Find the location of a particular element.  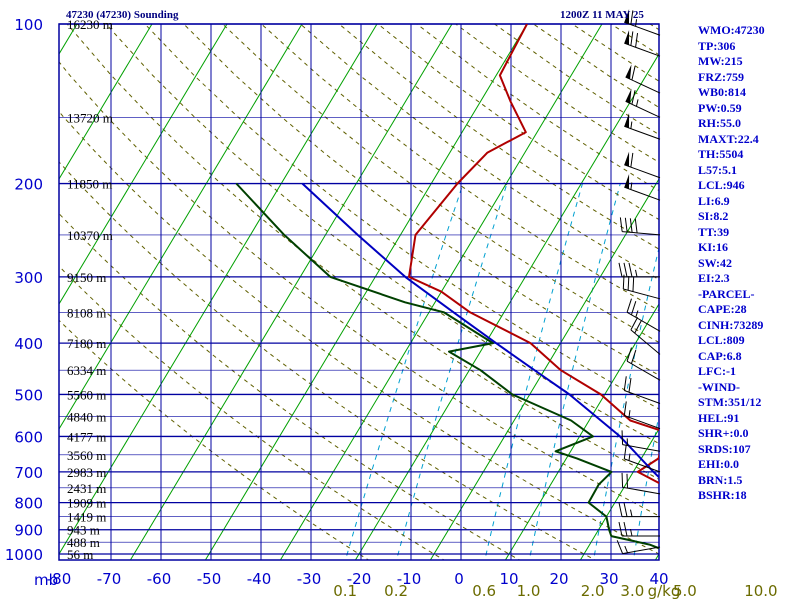

index-item: STM:351/12 is located at coordinates (730, 402).